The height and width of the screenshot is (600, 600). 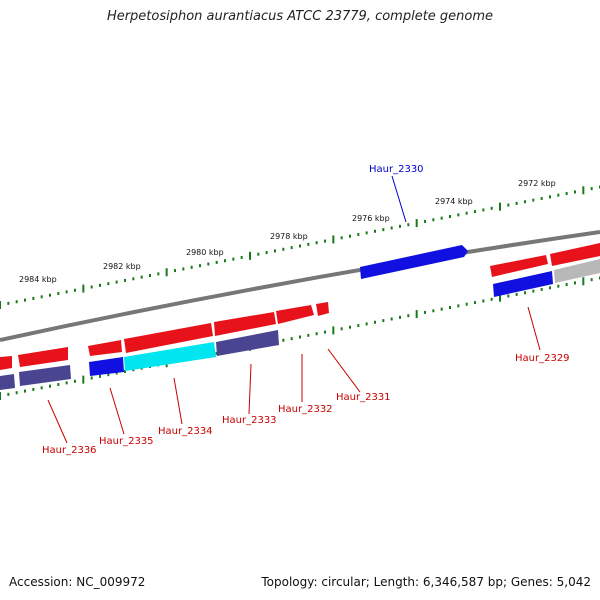 I want to click on gene-haur-2333-box, so click(x=247, y=343).